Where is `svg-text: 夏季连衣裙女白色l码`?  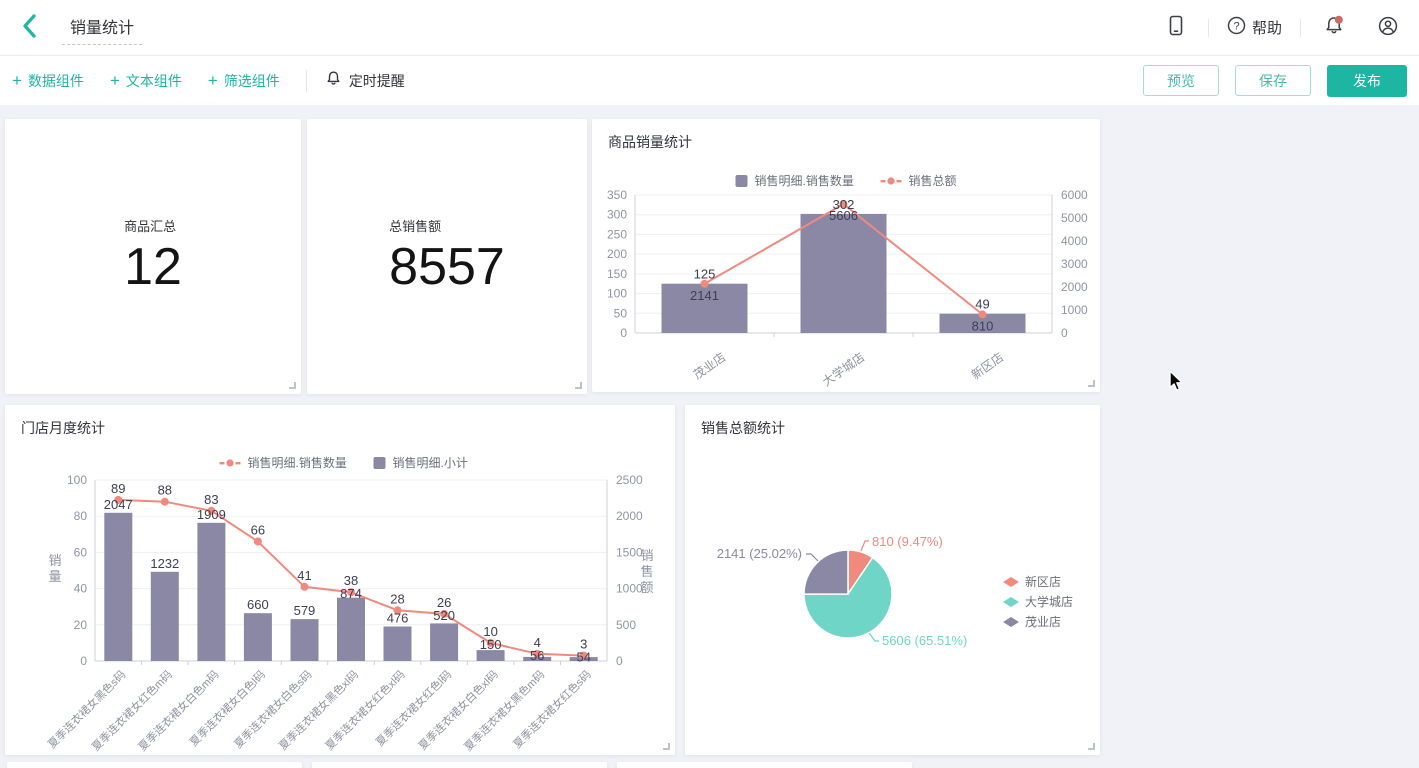 svg-text: 夏季连衣裙女白色l码 is located at coordinates (227, 708).